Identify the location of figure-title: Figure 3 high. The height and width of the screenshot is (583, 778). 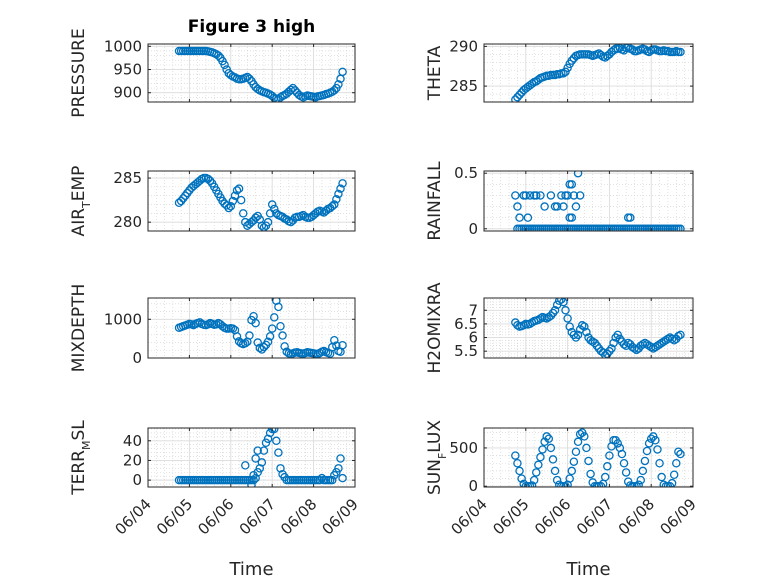
(252, 27).